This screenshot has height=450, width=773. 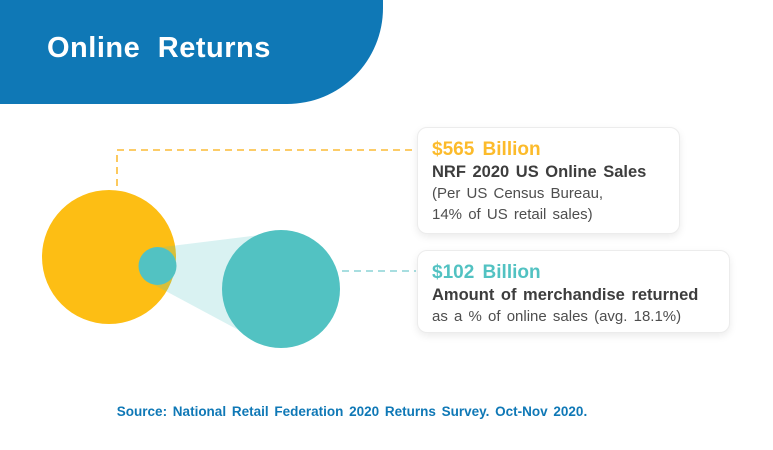 I want to click on online-sales-bubble, so click(x=109, y=257).